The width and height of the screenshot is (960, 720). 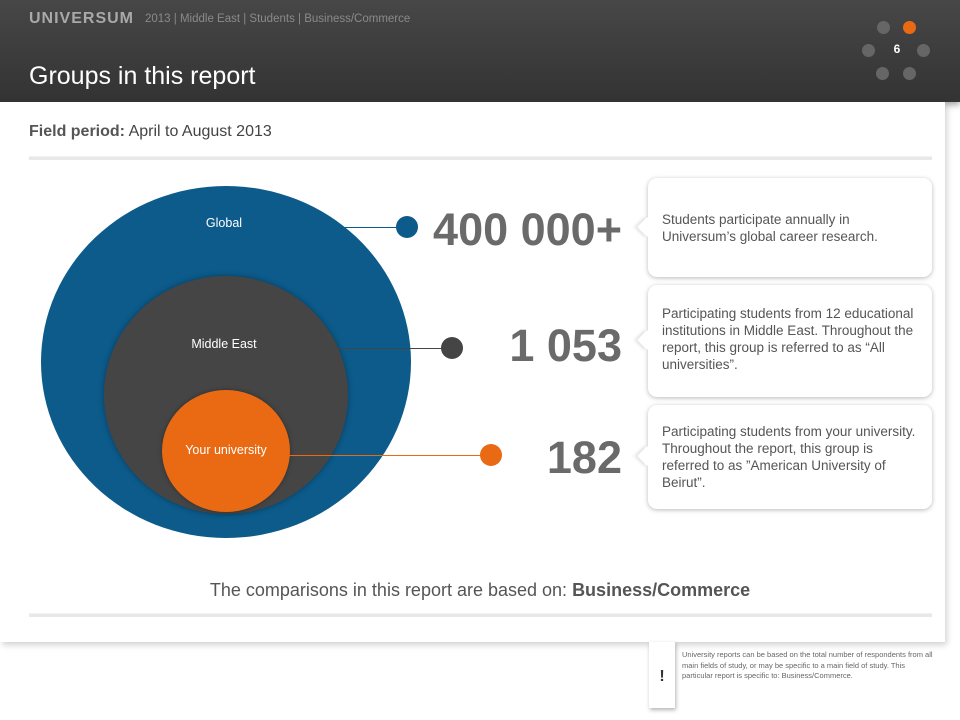 What do you see at coordinates (452, 348) in the screenshot?
I see `middle-east-marker` at bounding box center [452, 348].